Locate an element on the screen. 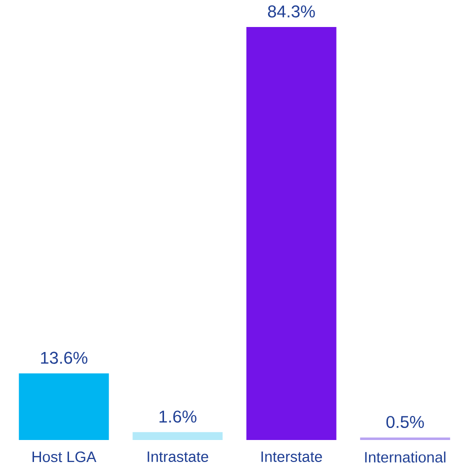 This screenshot has width=462, height=474. x-tick-label: Interstate is located at coordinates (291, 457).